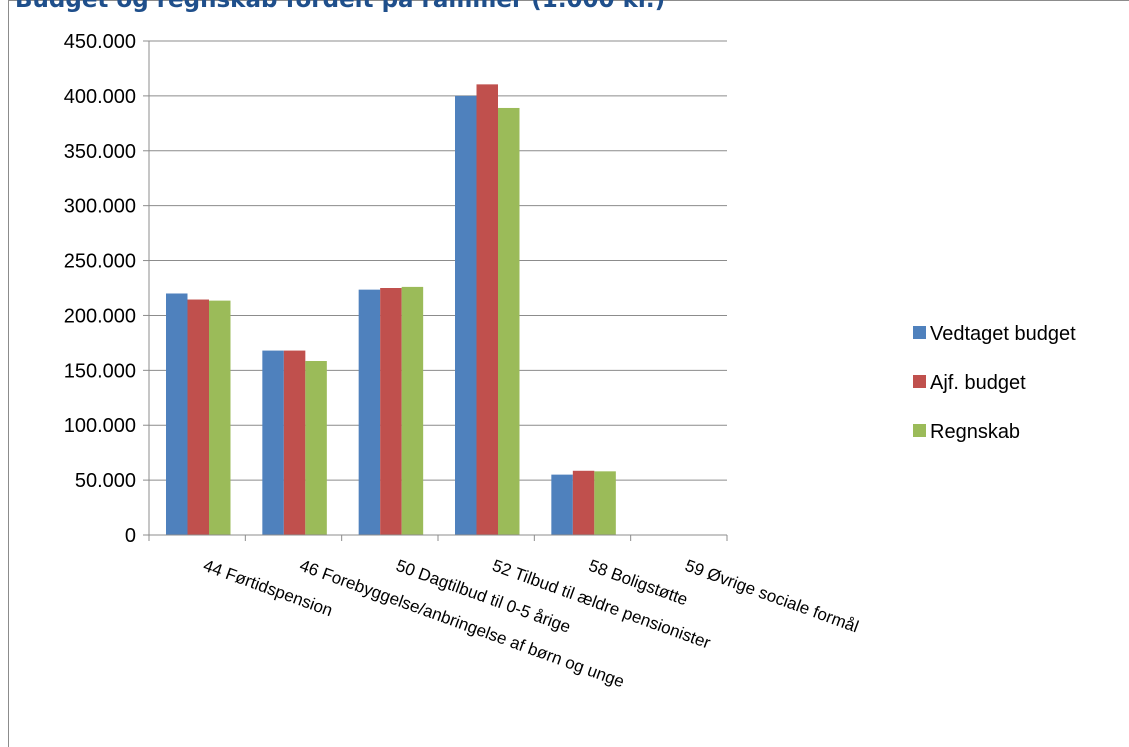 This screenshot has height=747, width=1129. I want to click on x-tick-label: 59 Øvrige sociale formål, so click(771, 596).